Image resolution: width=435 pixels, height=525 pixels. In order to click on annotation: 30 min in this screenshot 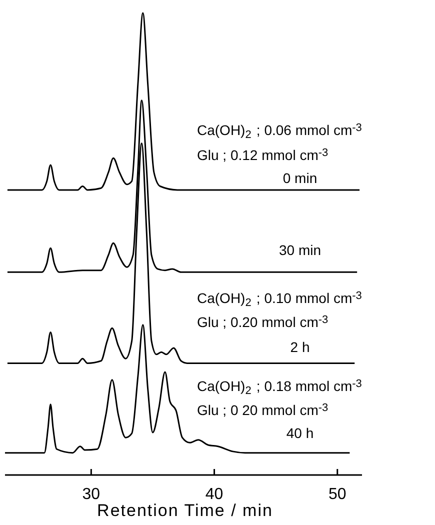, I will do `click(300, 250)`.